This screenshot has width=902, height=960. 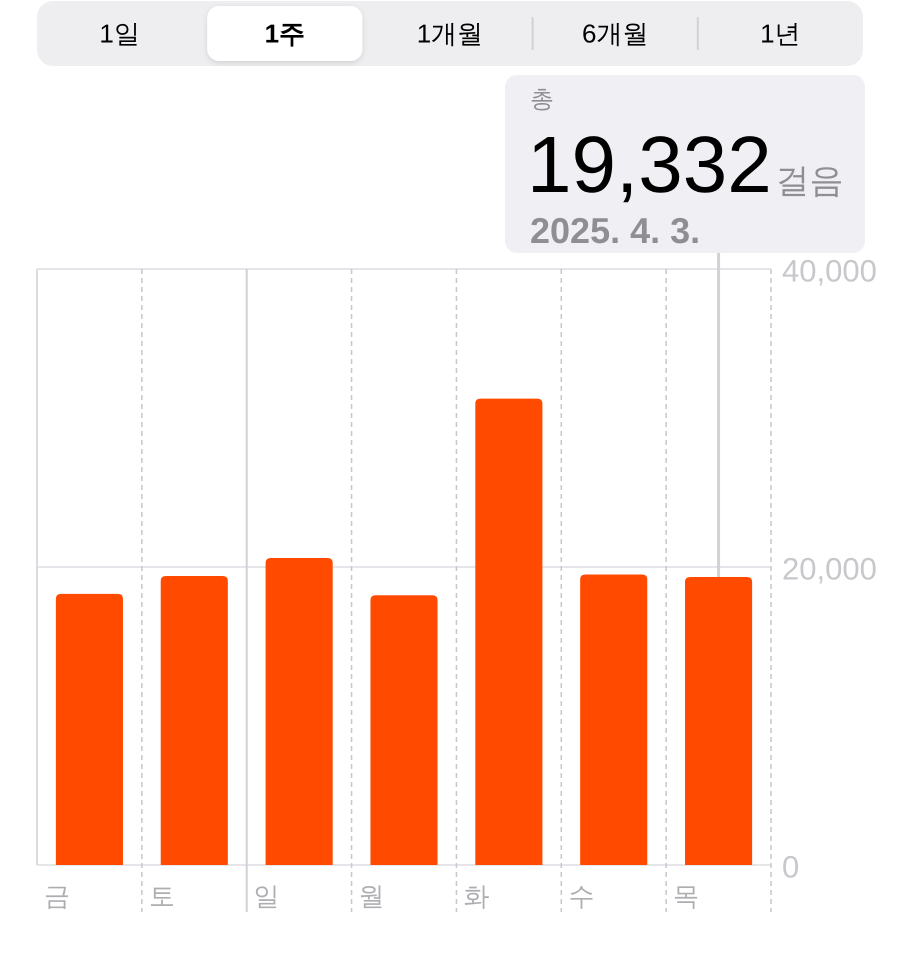 I want to click on category-label: 1주, so click(x=285, y=33).